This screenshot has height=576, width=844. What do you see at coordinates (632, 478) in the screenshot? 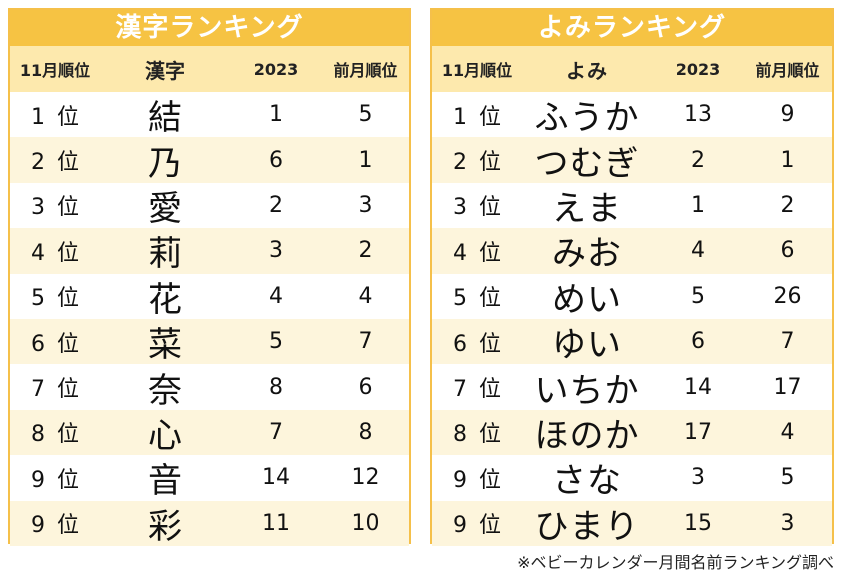
I see `table-row: 9 位さな 3 5` at bounding box center [632, 478].